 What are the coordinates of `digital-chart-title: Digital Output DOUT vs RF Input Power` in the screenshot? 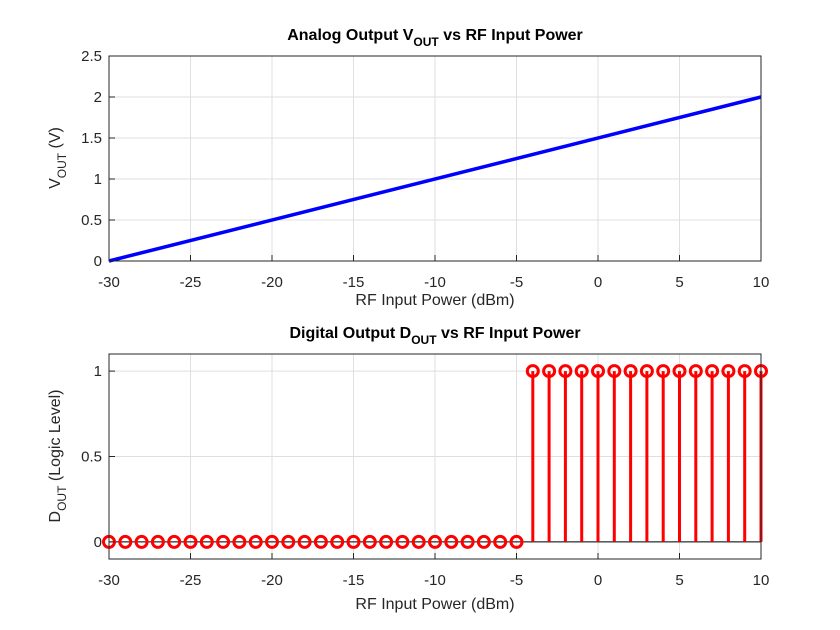 It's located at (434, 336).